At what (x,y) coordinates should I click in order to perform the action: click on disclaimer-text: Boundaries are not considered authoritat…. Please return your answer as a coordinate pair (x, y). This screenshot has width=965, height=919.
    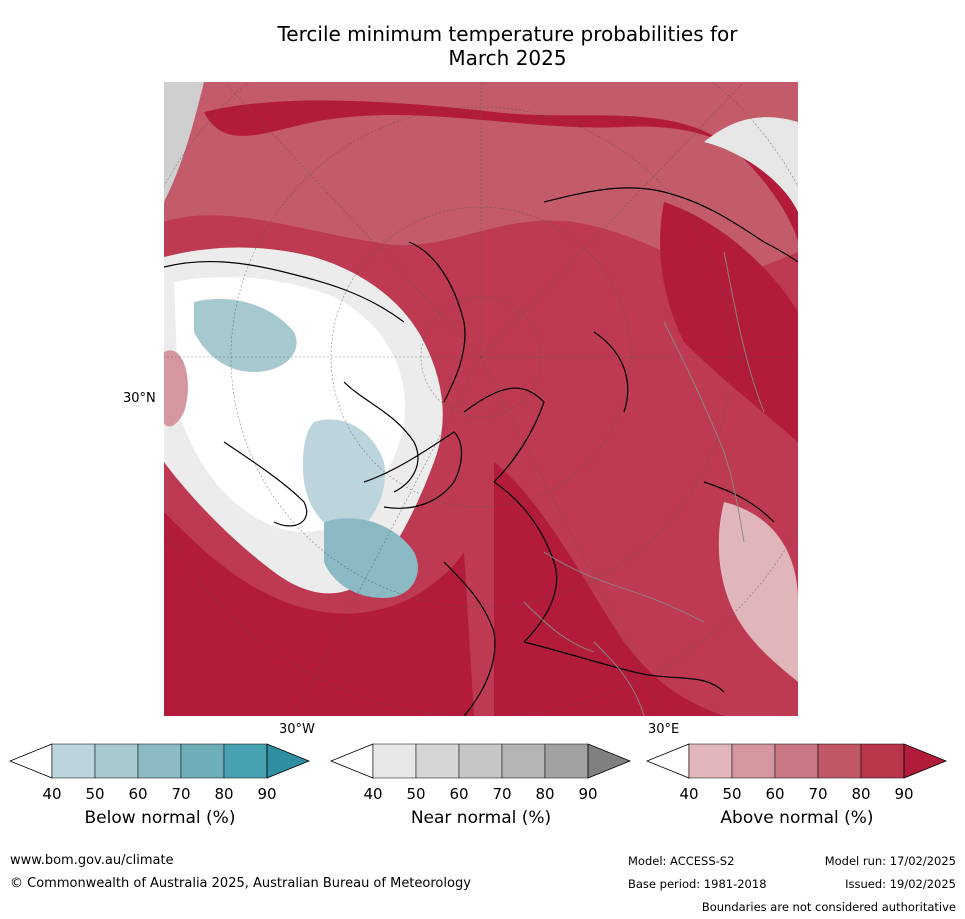
    Looking at the image, I should click on (828, 907).